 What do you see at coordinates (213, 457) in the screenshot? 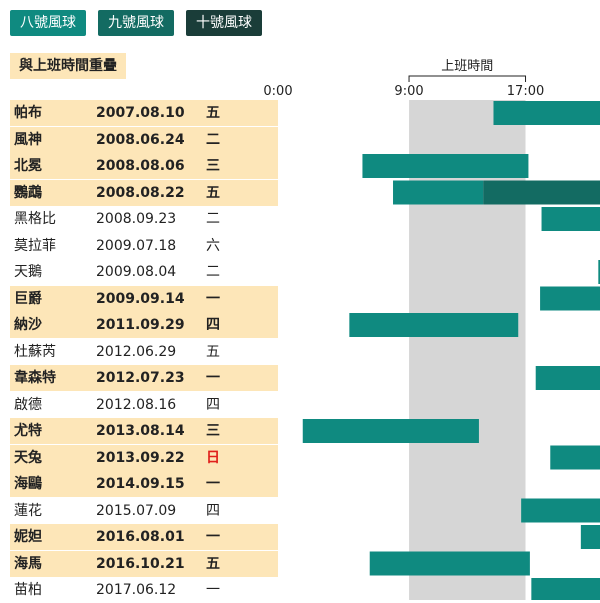
I see `weekday: 日` at bounding box center [213, 457].